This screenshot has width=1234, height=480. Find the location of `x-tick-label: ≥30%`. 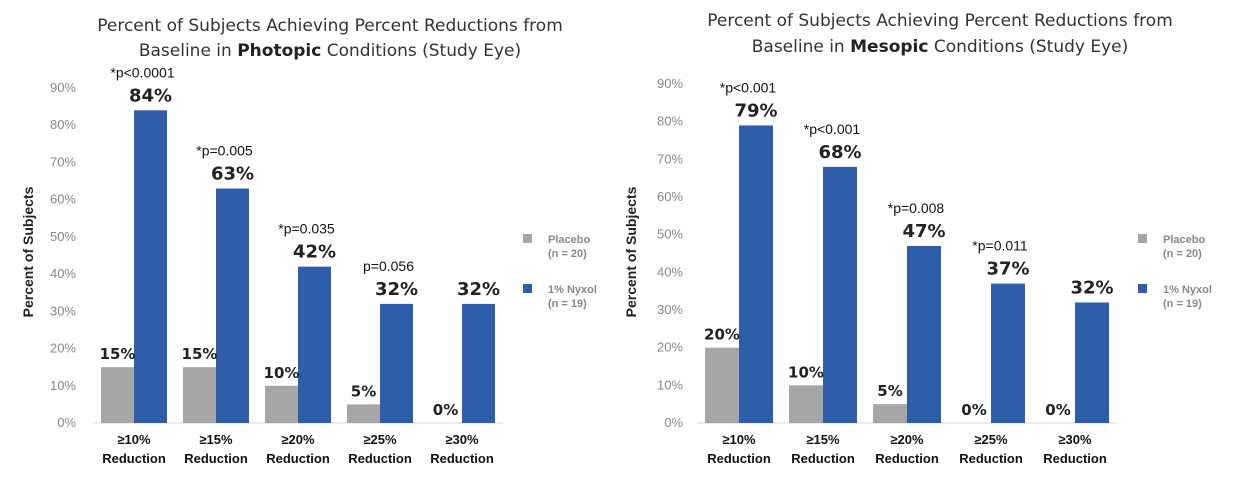

x-tick-label: ≥30% is located at coordinates (462, 439).